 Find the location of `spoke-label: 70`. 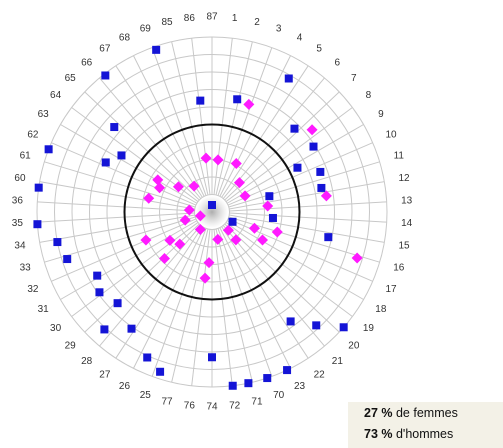

spoke-label: 70 is located at coordinates (279, 395).